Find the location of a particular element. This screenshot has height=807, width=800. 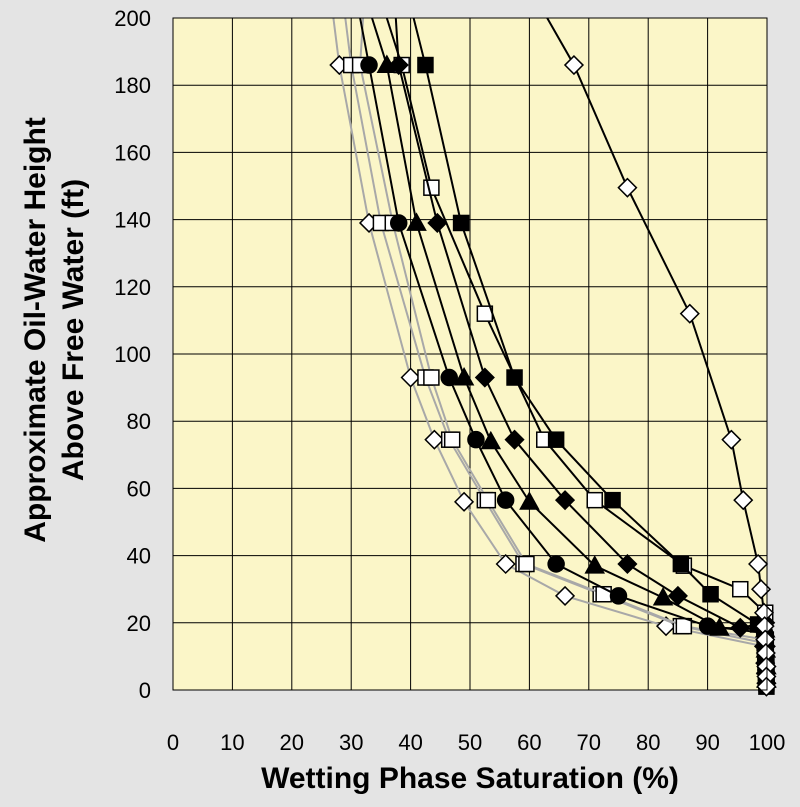

y-tick-label: 80 is located at coordinates (139, 421).